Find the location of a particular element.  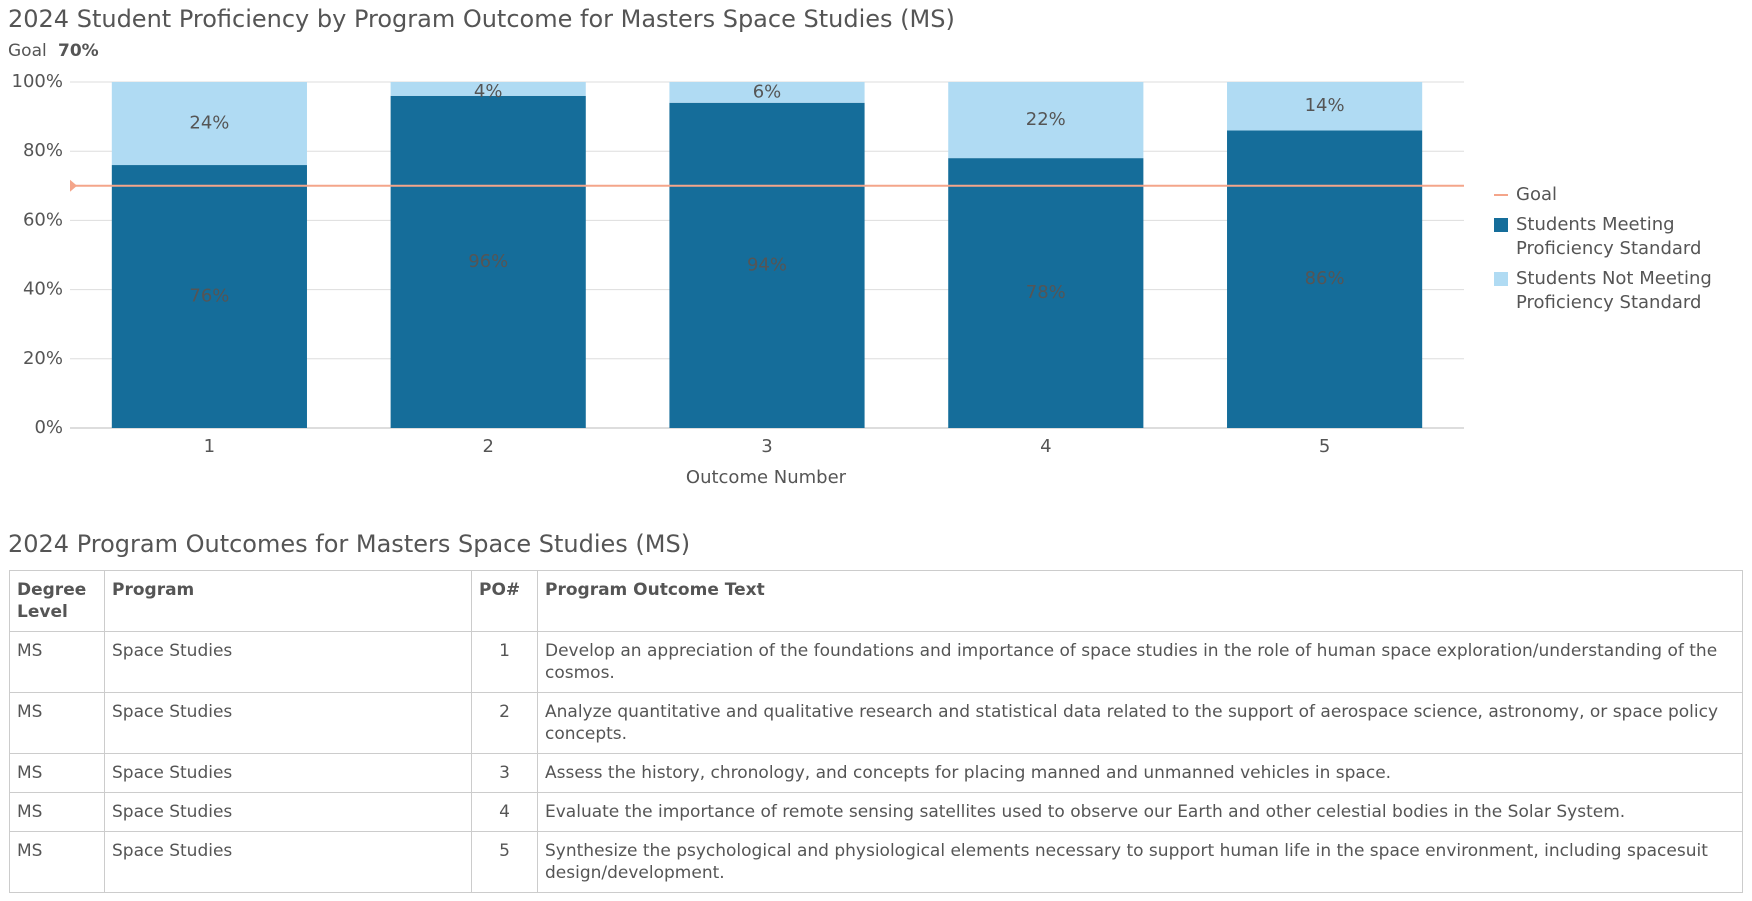

x-tick-label: 5 is located at coordinates (1324, 446).